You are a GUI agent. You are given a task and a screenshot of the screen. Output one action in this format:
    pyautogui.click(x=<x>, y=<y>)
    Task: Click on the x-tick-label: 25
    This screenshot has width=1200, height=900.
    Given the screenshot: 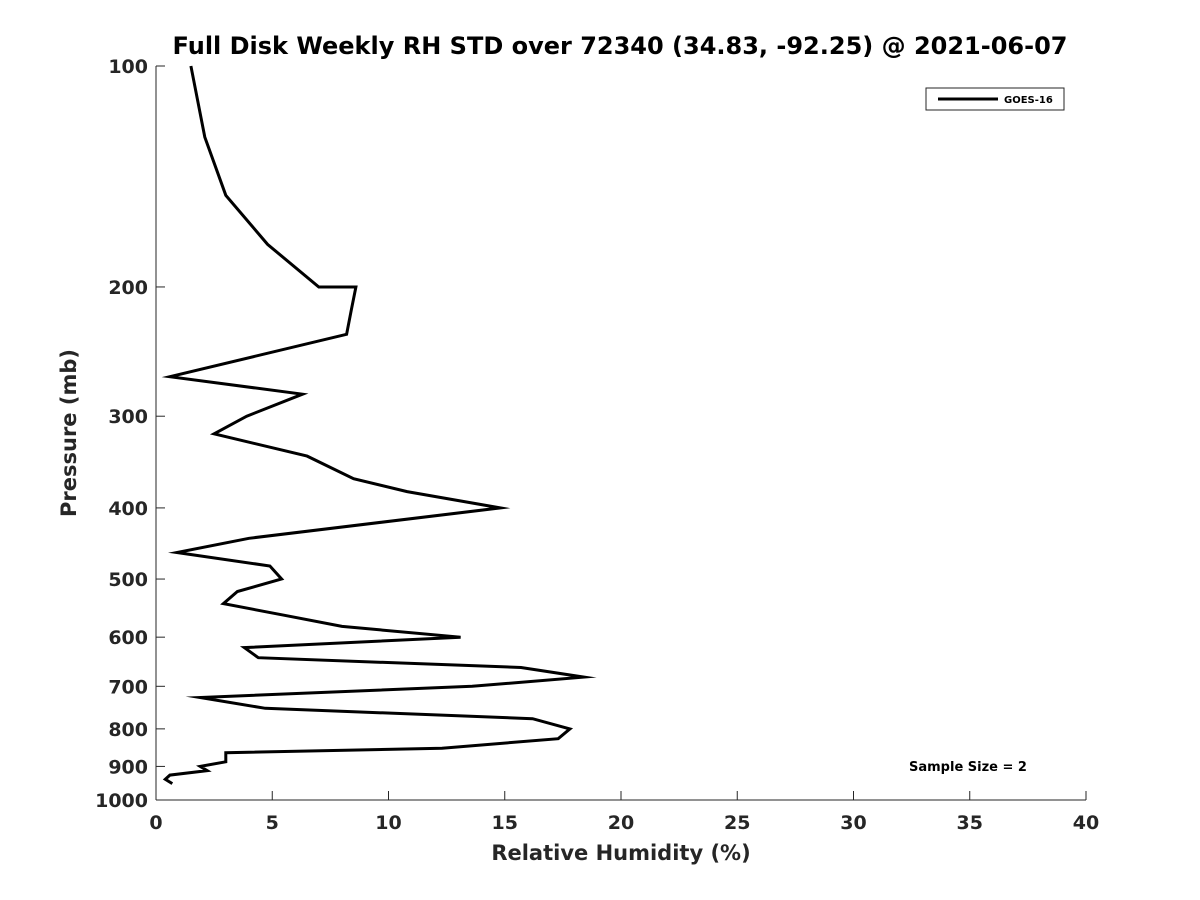 What is the action you would take?
    pyautogui.click(x=737, y=823)
    